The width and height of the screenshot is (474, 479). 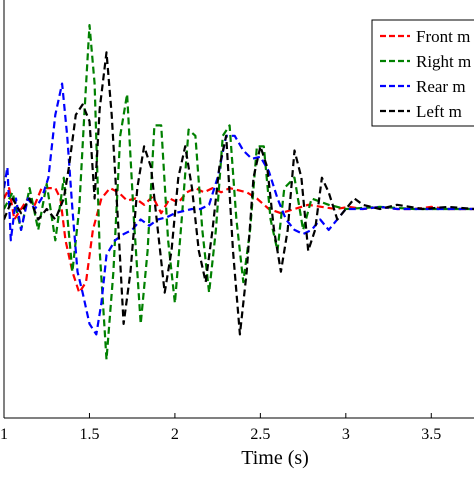 What do you see at coordinates (275, 458) in the screenshot?
I see `x-axis-label: Time (s)` at bounding box center [275, 458].